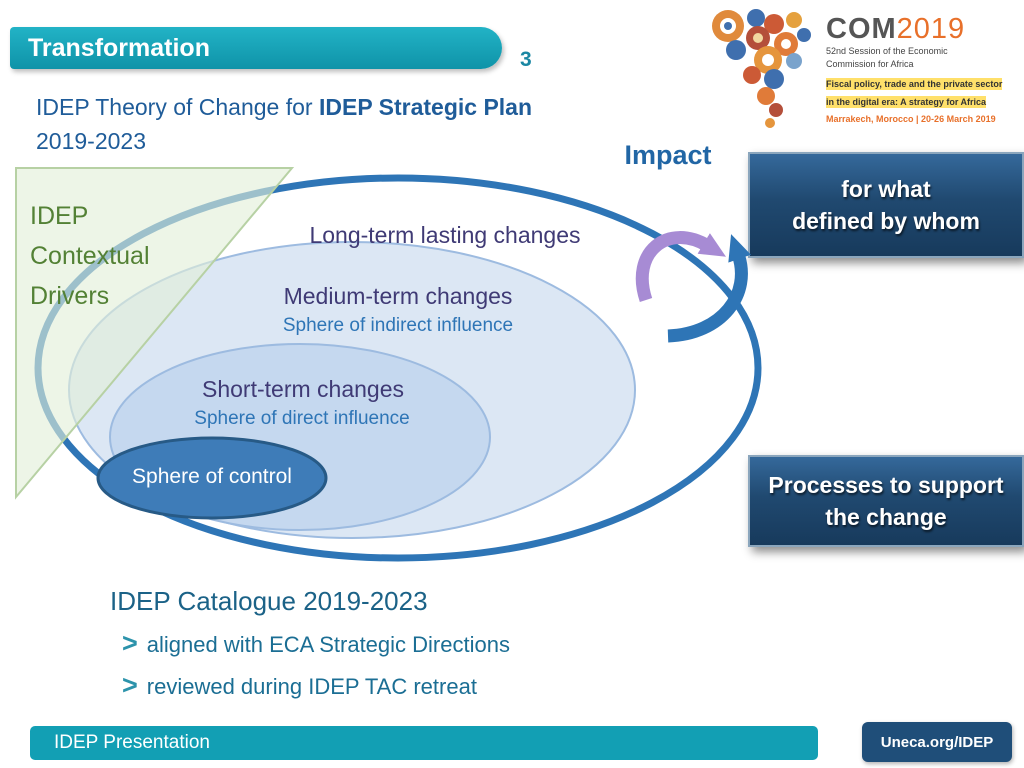 Image resolution: width=1024 pixels, height=768 pixels. I want to click on sphere-of-control-label: Sphere of control, so click(212, 476).